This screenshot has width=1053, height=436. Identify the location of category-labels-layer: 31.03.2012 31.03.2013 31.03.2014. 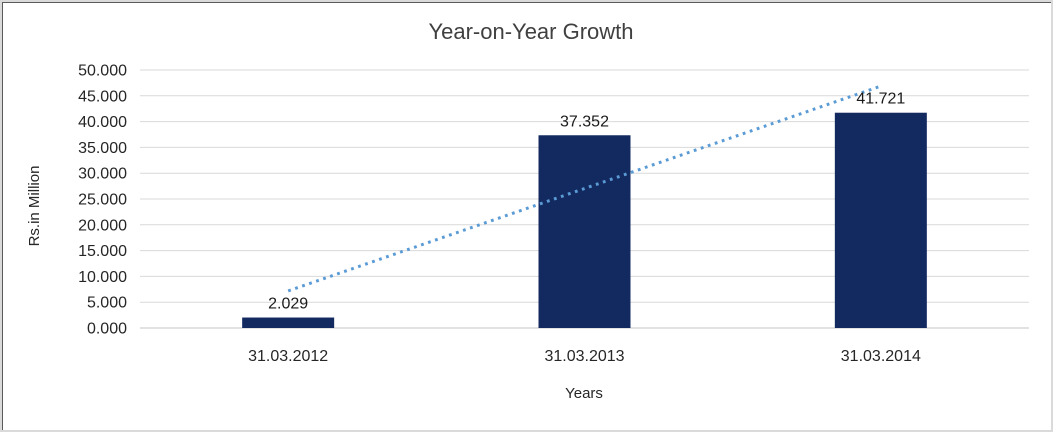
(584, 356).